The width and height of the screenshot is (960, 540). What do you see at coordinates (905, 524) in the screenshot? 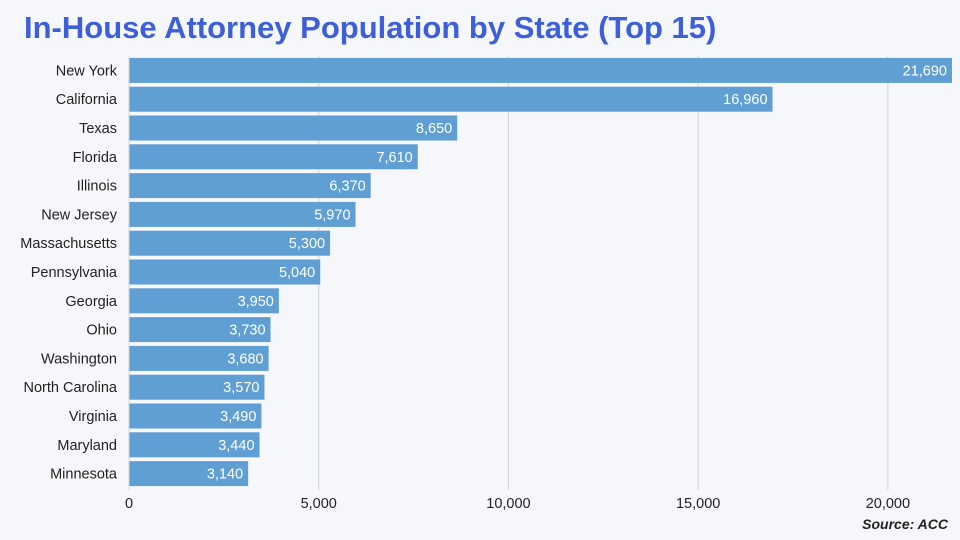
I see `source-note: Source: ACC` at bounding box center [905, 524].